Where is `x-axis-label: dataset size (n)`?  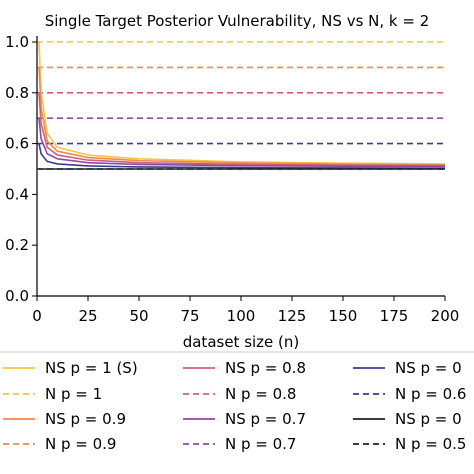
x-axis-label: dataset size (n) is located at coordinates (241, 342).